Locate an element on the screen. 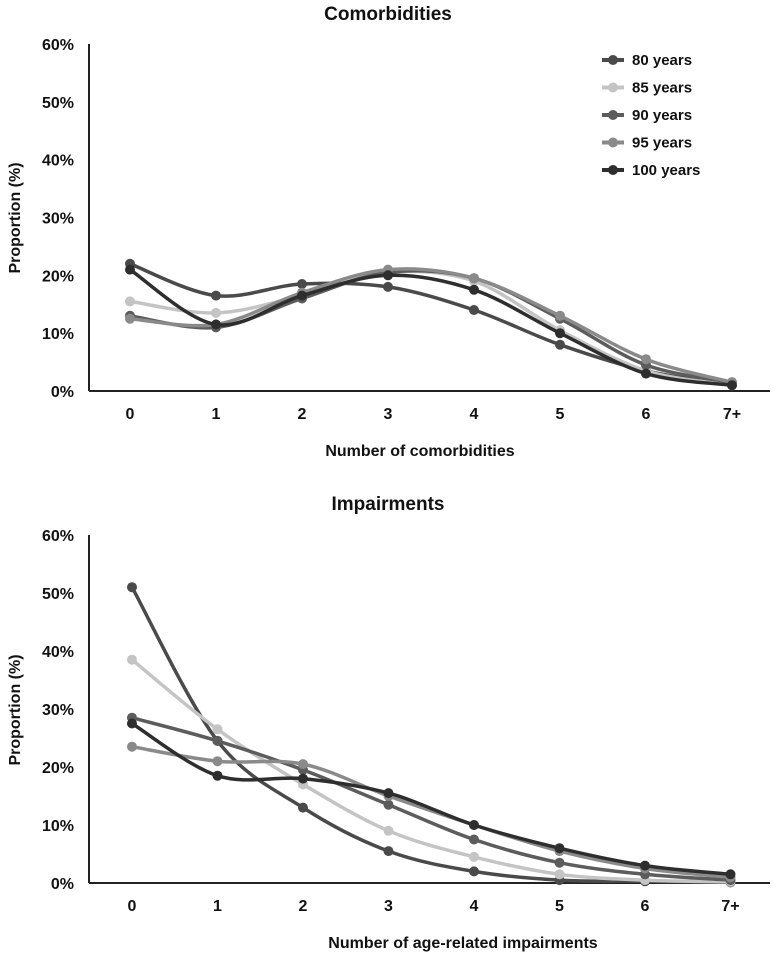  x-axis-title: Number of age-related impairments is located at coordinates (463, 943).